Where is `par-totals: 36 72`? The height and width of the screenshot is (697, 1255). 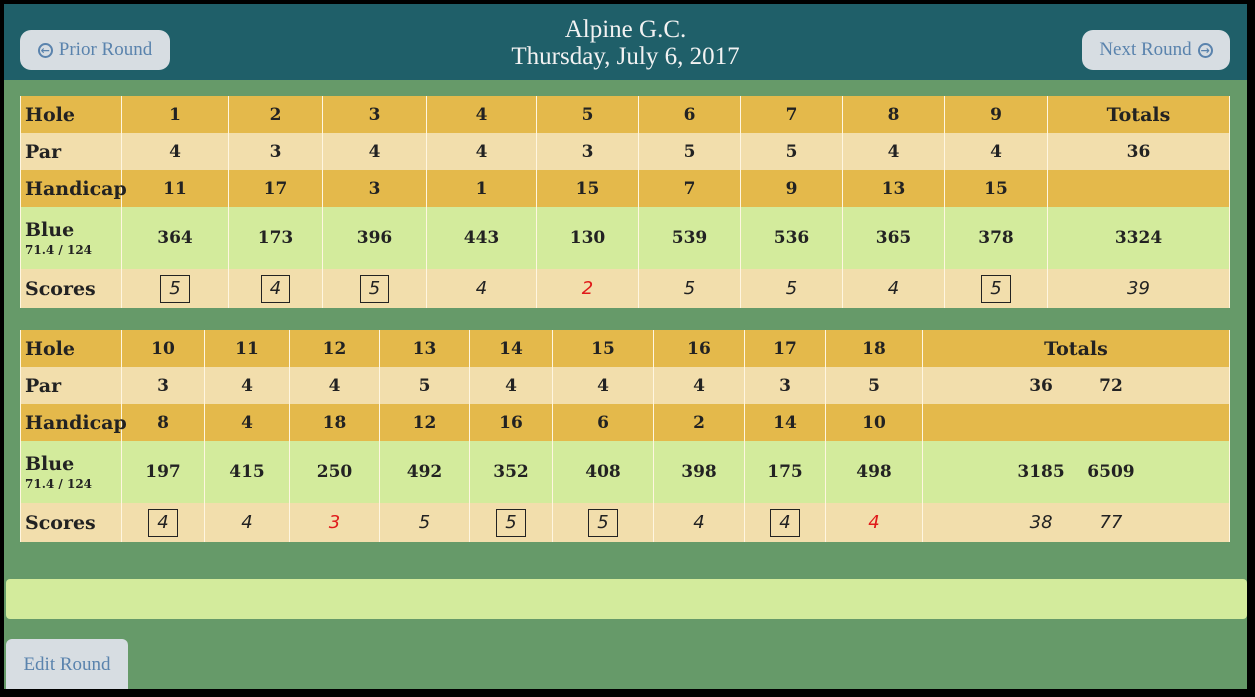
par-totals: 36 72 is located at coordinates (1076, 385).